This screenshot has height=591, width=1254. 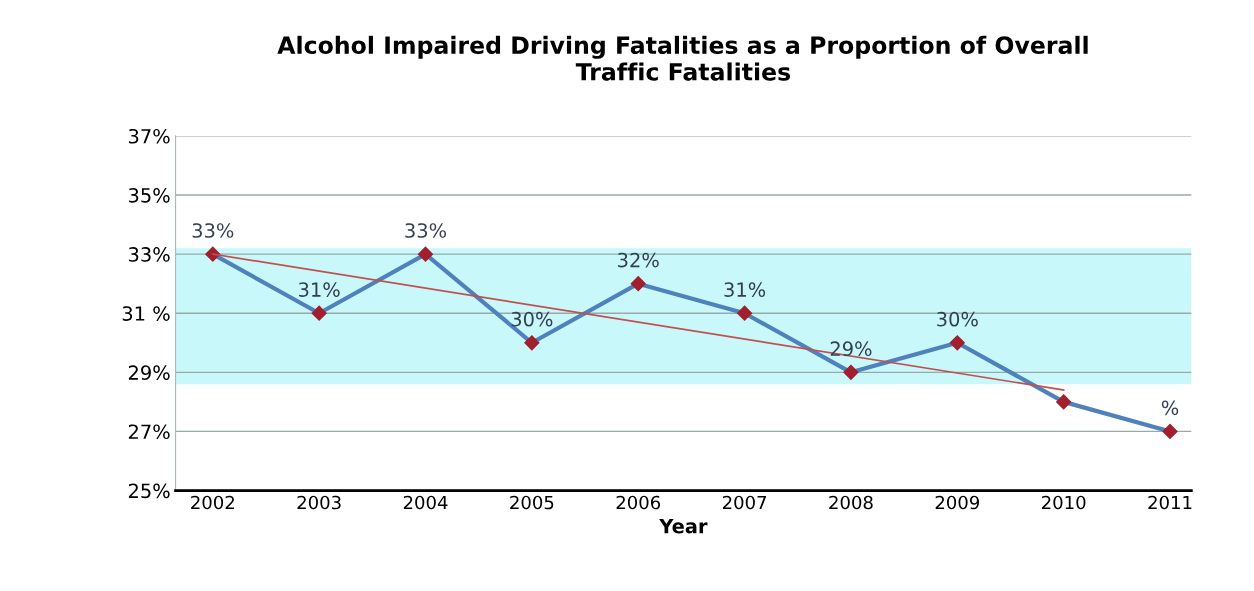 What do you see at coordinates (149, 432) in the screenshot?
I see `y-tick-label: 27%` at bounding box center [149, 432].